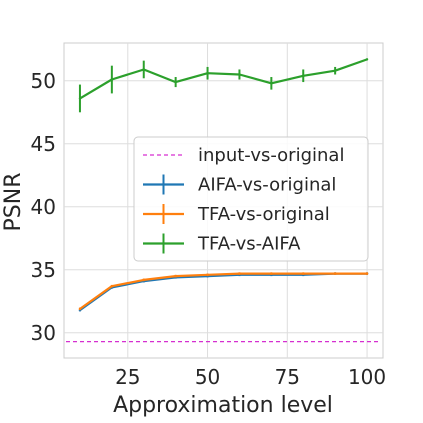 The height and width of the screenshot is (423, 423). What do you see at coordinates (43, 144) in the screenshot?
I see `y-tick-label: 45` at bounding box center [43, 144].